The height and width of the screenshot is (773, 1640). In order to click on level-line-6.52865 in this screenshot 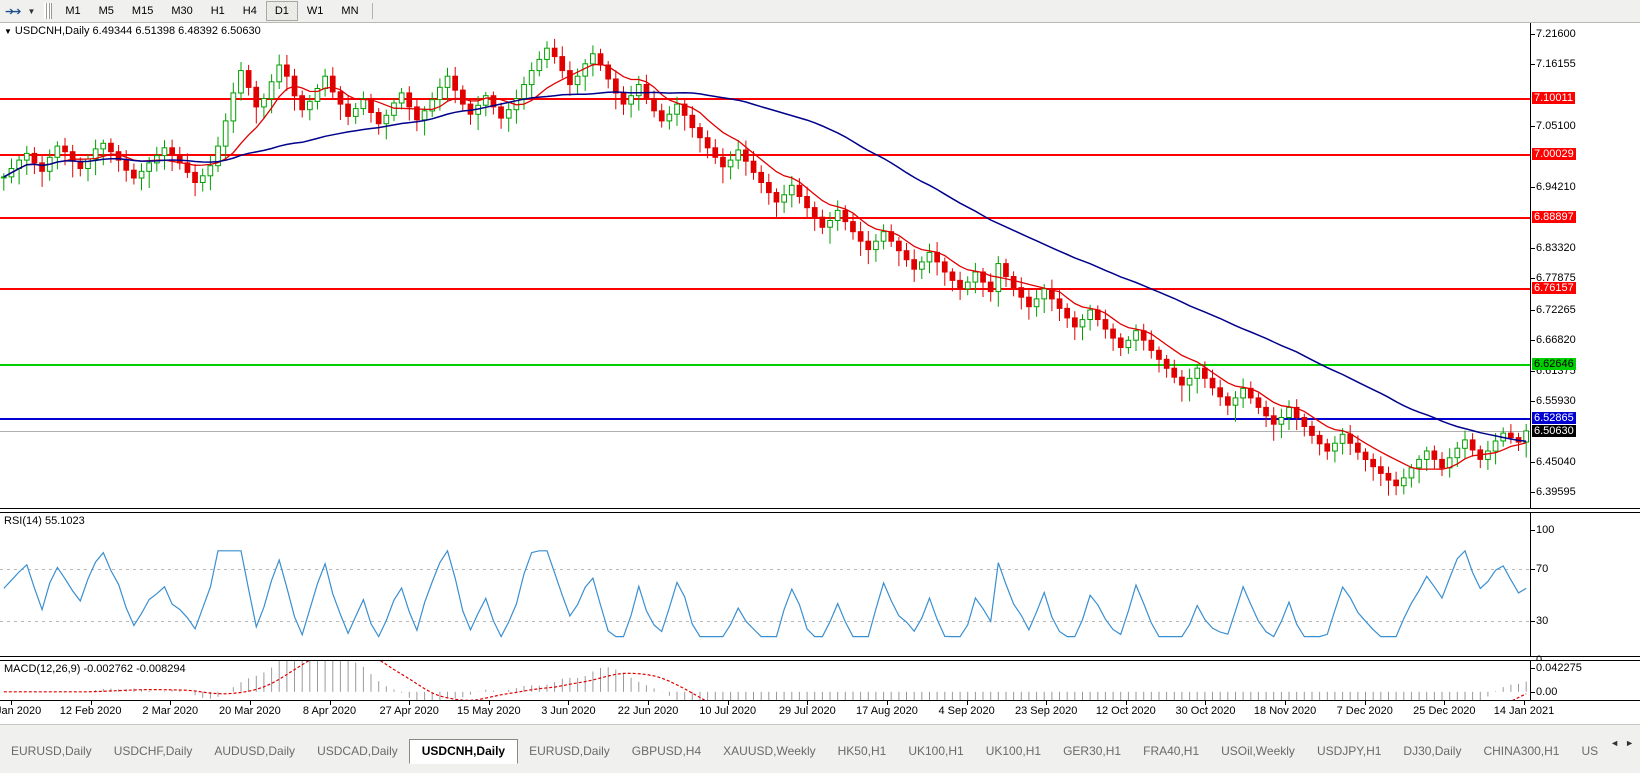, I will do `click(765, 419)`.